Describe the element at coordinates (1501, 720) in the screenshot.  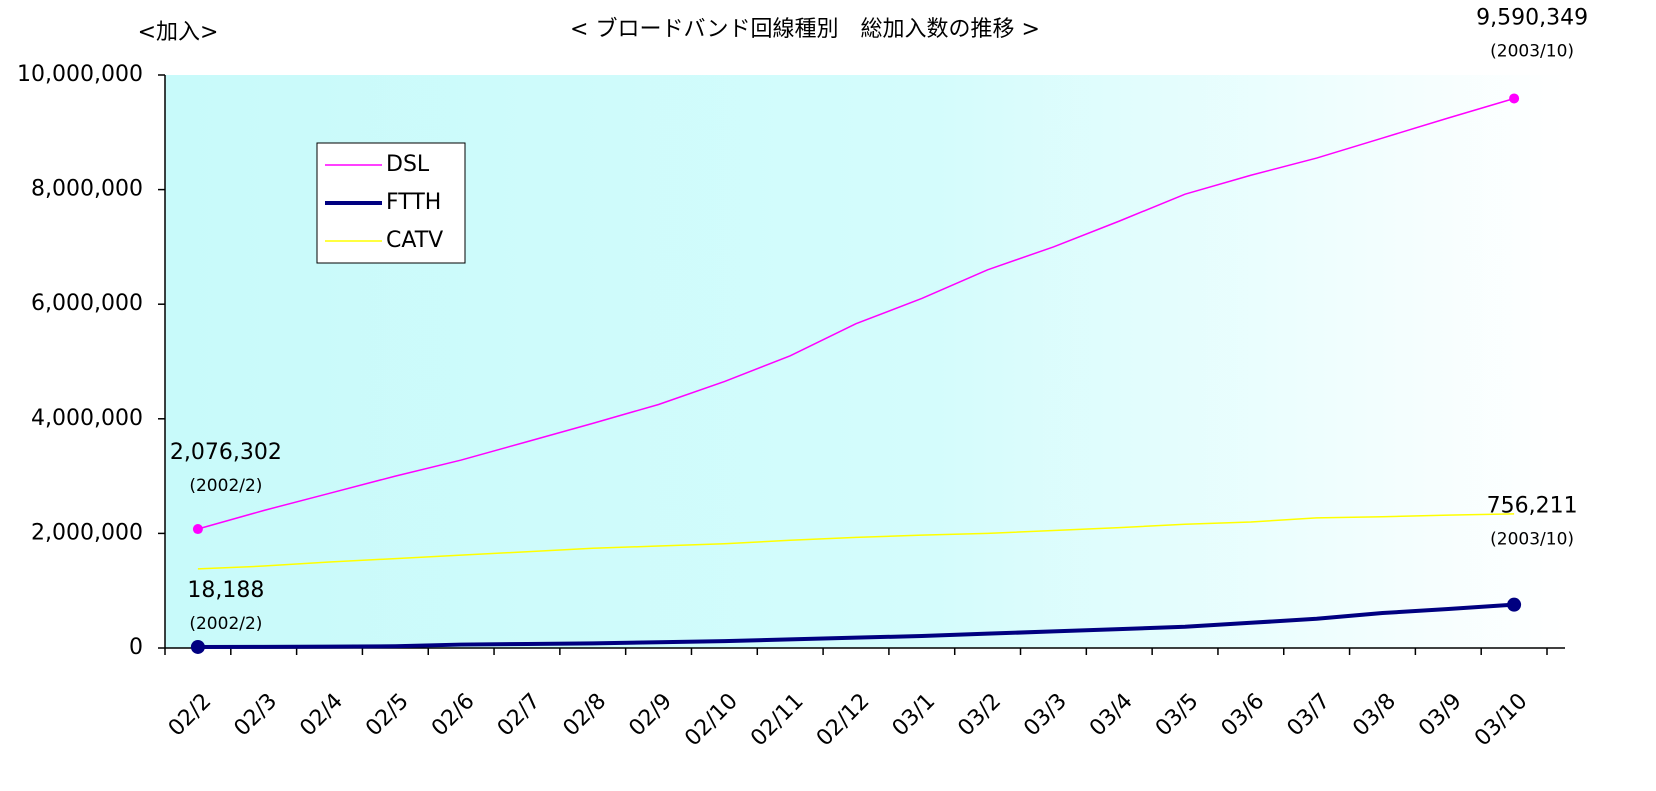
I see `x-tick-label: 03/10` at that location.